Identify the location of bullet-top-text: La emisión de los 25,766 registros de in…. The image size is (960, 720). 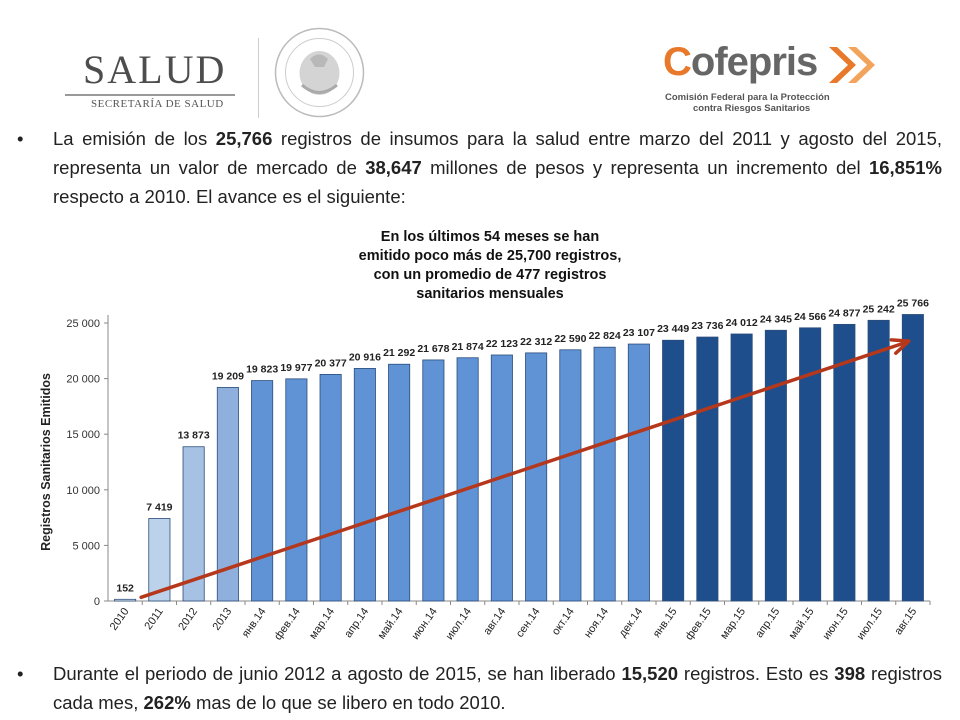
(497, 167).